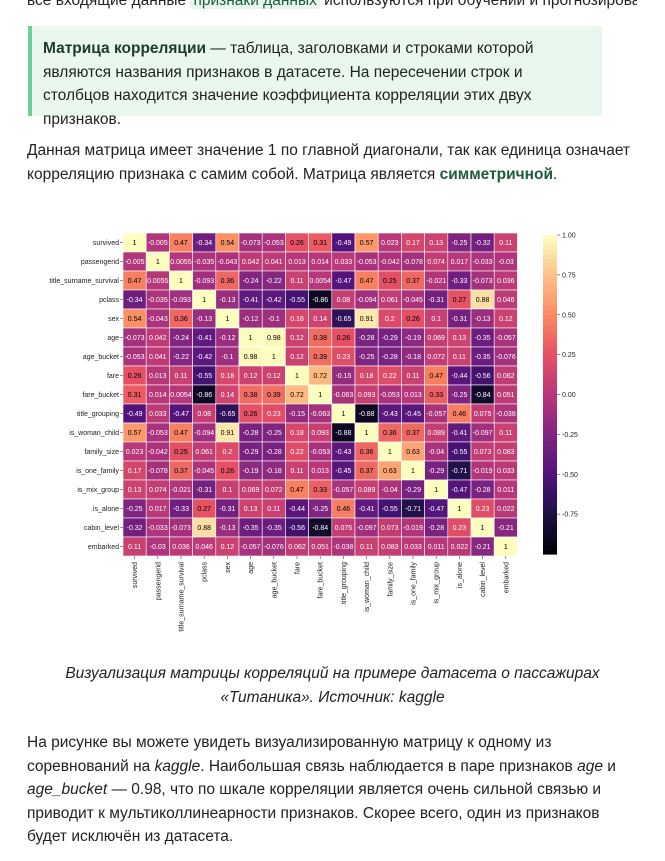 This screenshot has width=665, height=861. I want to click on heatmap-value-14-1: 0.017, so click(158, 509).